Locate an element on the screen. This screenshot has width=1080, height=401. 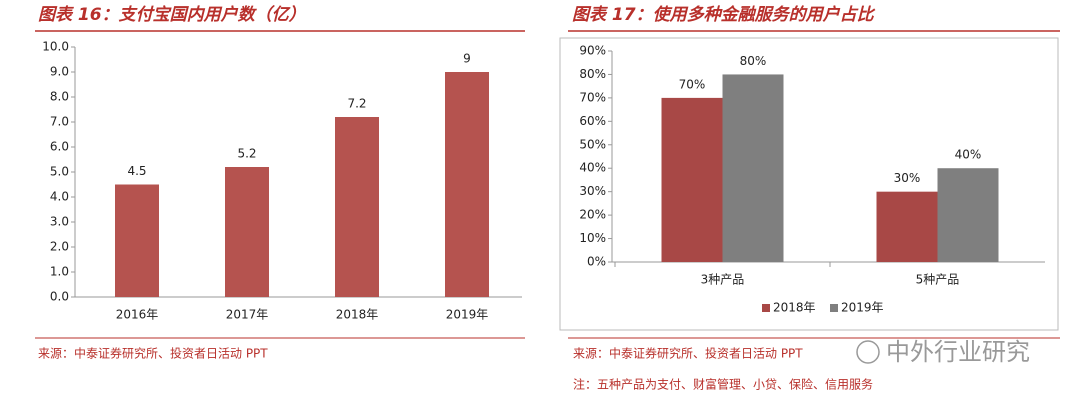
note: 注：五种产品为支付、财富管理、小贷、保险、信用服务 is located at coordinates (723, 384).